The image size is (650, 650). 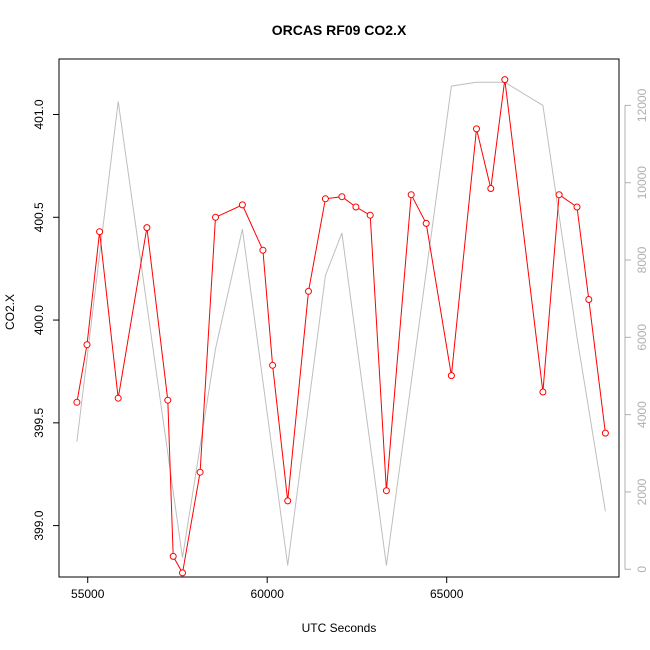 What do you see at coordinates (339, 30) in the screenshot?
I see `chart-title: ORCAS RF09 CO2.X` at bounding box center [339, 30].